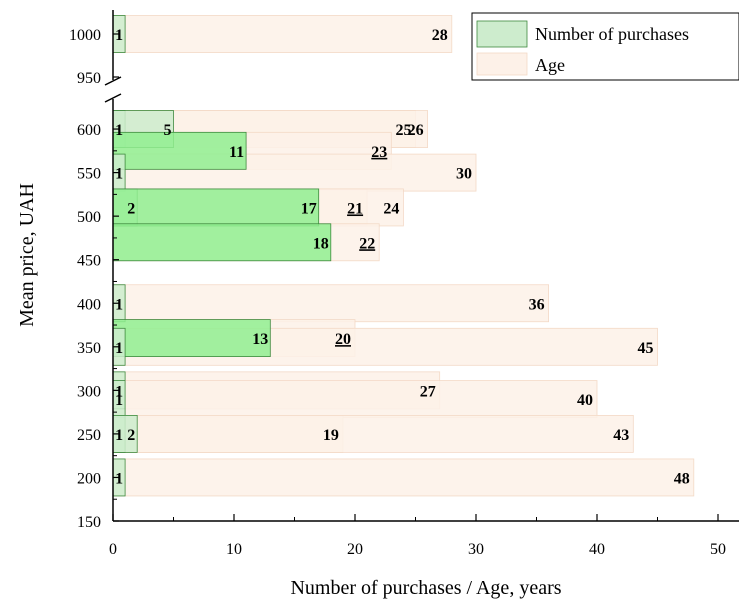  Describe the element at coordinates (309, 208) in the screenshot. I see `purchase-value-label: 17` at that location.